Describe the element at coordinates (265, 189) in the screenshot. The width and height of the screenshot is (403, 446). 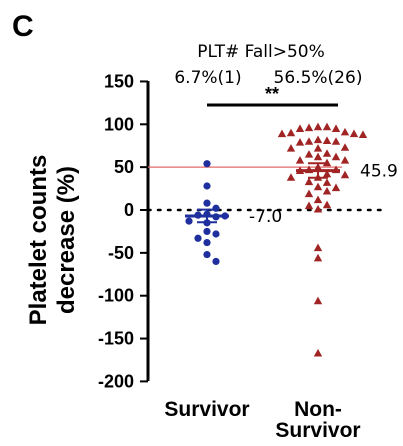
I see `reference-lines` at that location.